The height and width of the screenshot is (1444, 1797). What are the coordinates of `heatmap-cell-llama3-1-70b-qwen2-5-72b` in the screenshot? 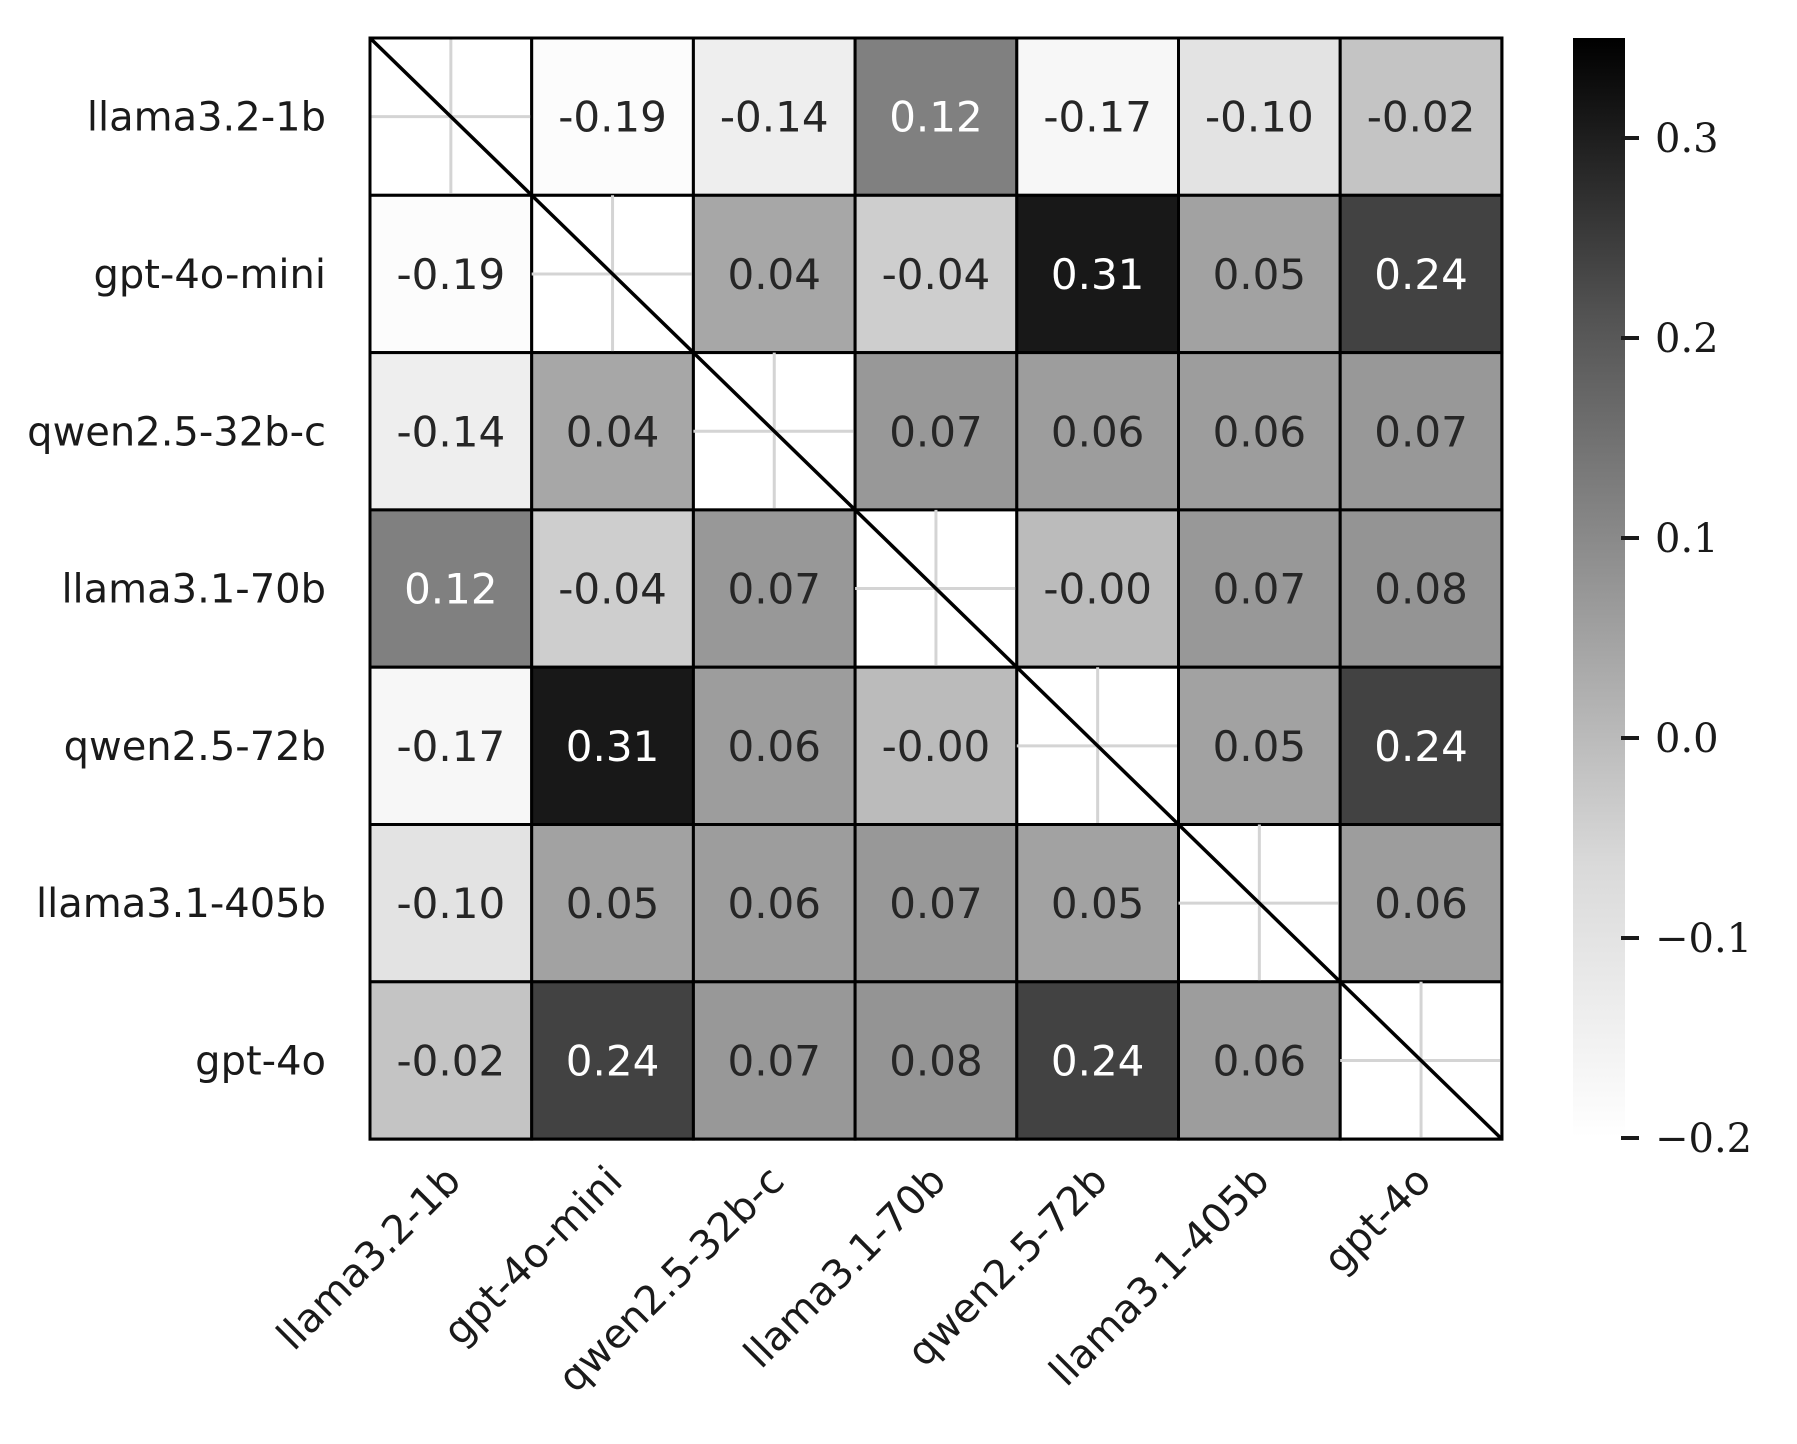 It's located at (1097, 588).